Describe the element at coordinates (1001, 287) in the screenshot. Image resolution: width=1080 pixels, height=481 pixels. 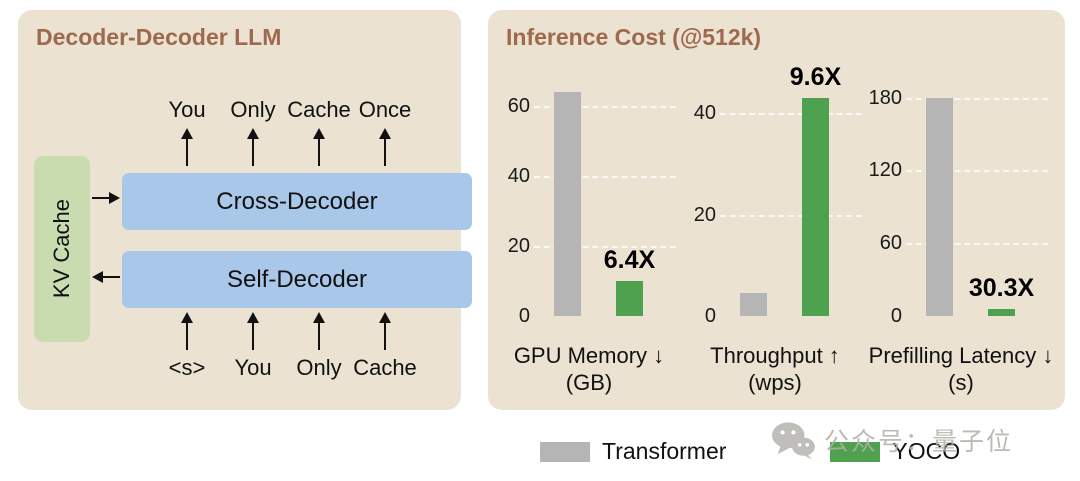
I see `speedup-label: 30.3X` at that location.